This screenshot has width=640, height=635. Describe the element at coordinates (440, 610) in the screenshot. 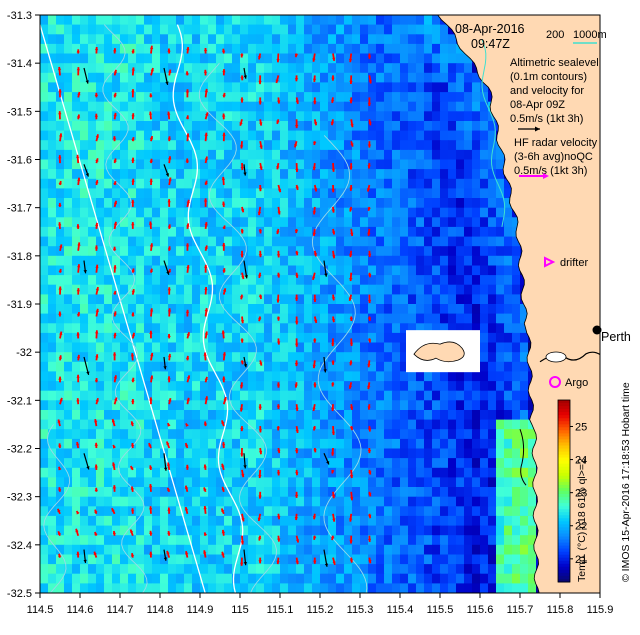

I see `x-tick-label: 115.5` at that location.